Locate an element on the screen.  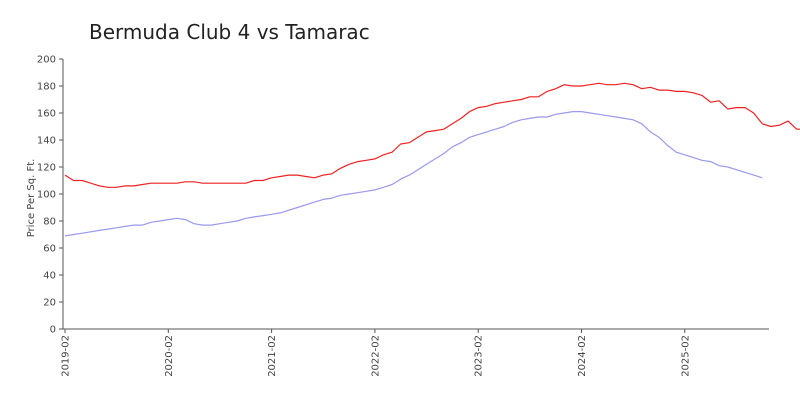
x-tick-label: 2019-02 is located at coordinates (66, 356).